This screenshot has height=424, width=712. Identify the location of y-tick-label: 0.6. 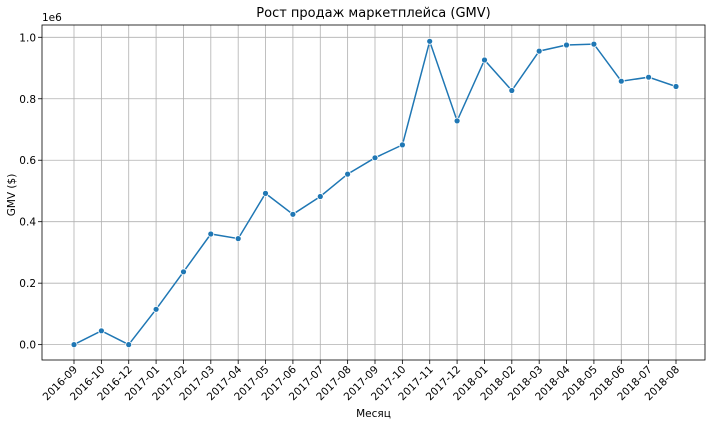
(27, 161).